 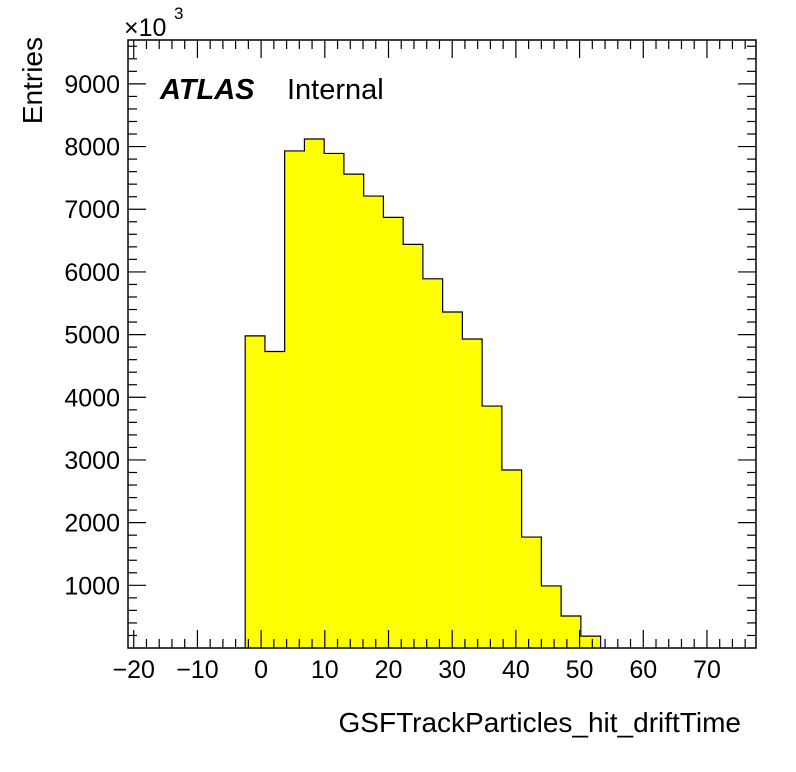 What do you see at coordinates (178, 13) in the screenshot?
I see `y-axis-multiplier-exponent: 3` at bounding box center [178, 13].